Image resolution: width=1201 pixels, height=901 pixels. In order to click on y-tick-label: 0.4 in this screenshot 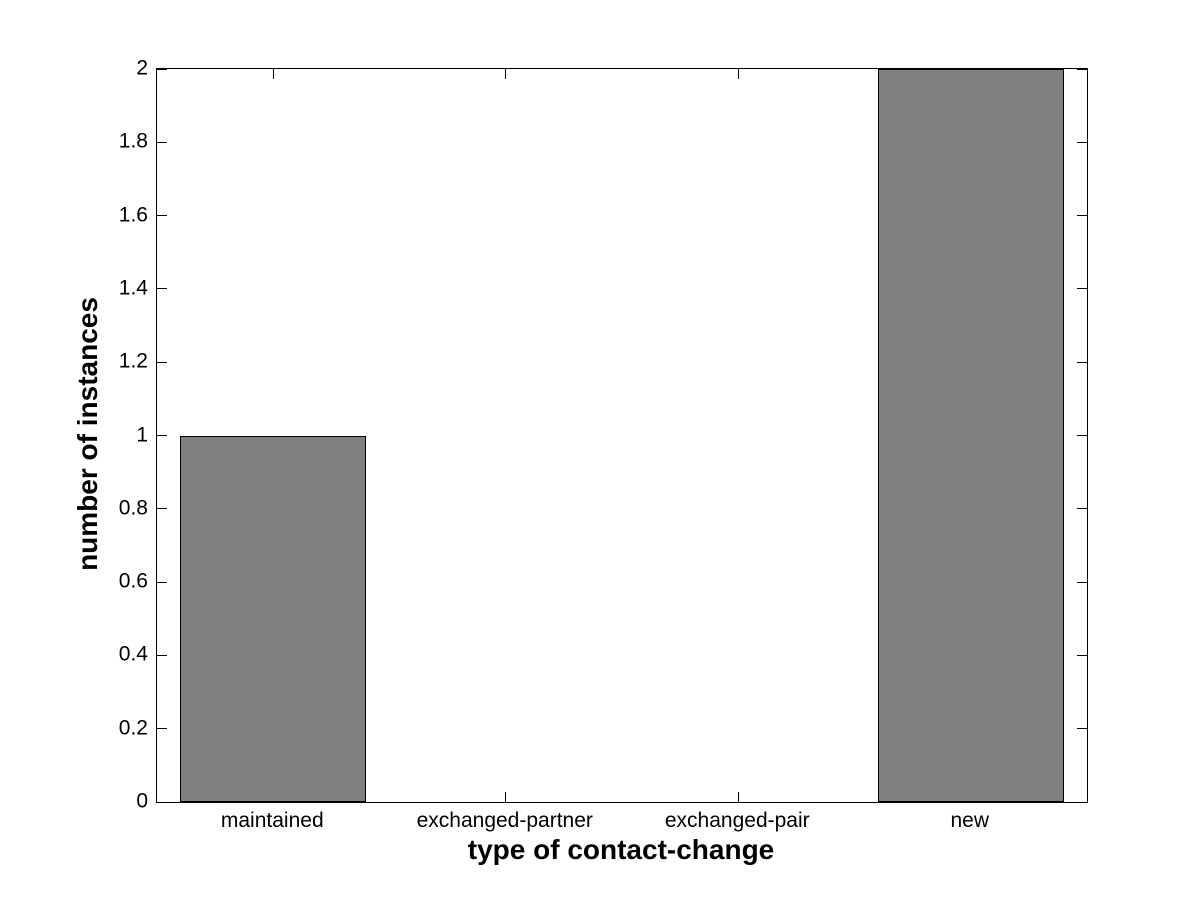, I will do `click(133, 654)`.